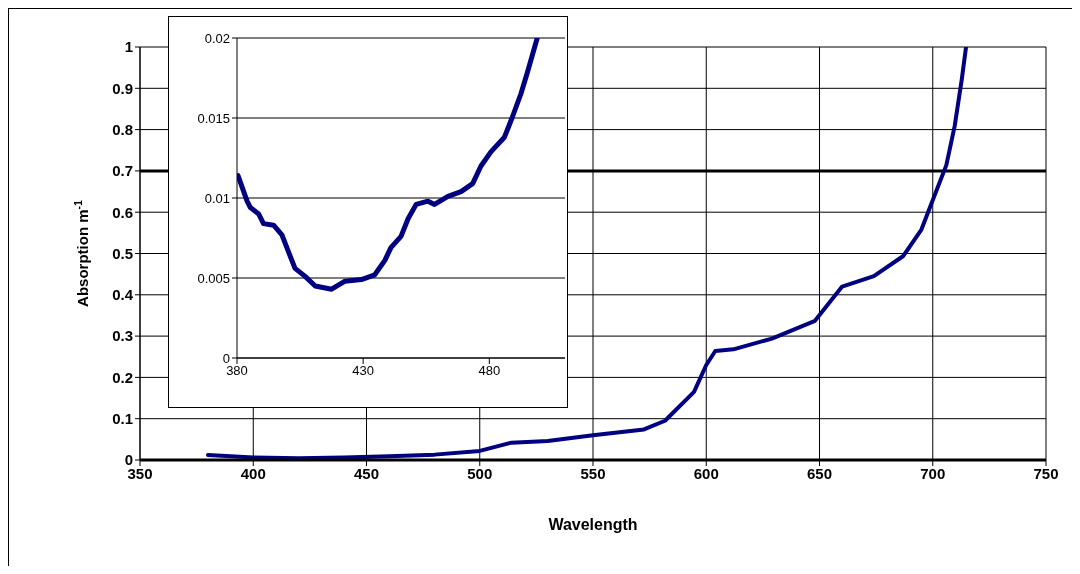 The width and height of the screenshot is (1080, 574). I want to click on x-tick-label: 480, so click(489, 371).